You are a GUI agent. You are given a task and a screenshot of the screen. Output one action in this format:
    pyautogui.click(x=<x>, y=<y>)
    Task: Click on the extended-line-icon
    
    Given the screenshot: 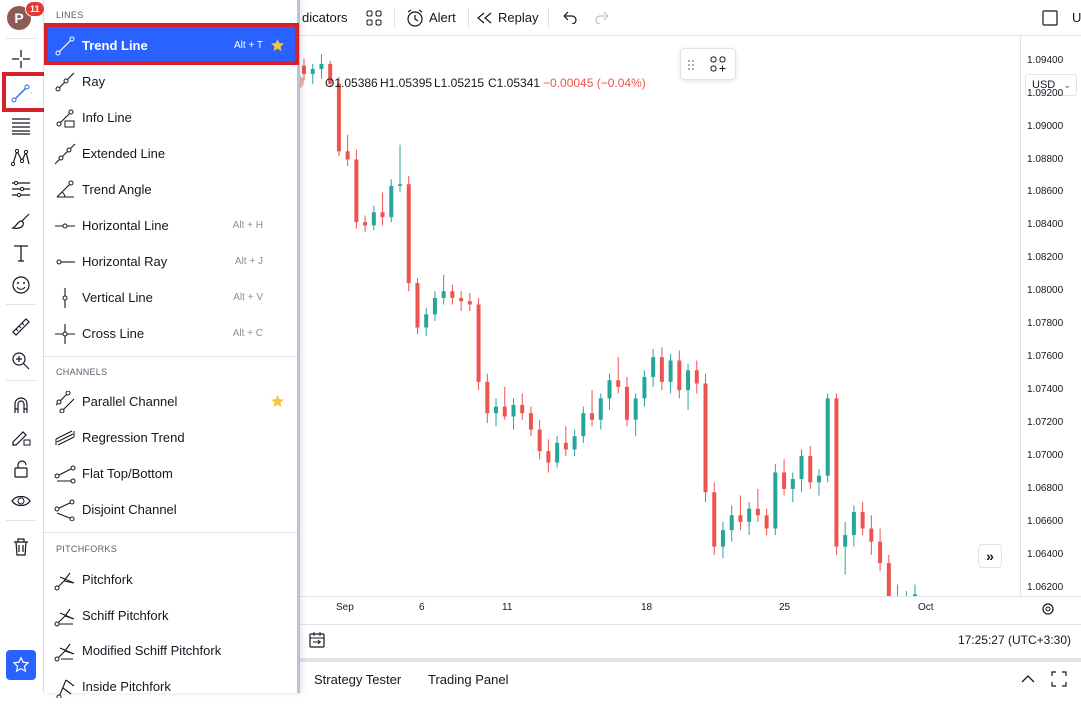 What is the action you would take?
    pyautogui.click(x=65, y=154)
    